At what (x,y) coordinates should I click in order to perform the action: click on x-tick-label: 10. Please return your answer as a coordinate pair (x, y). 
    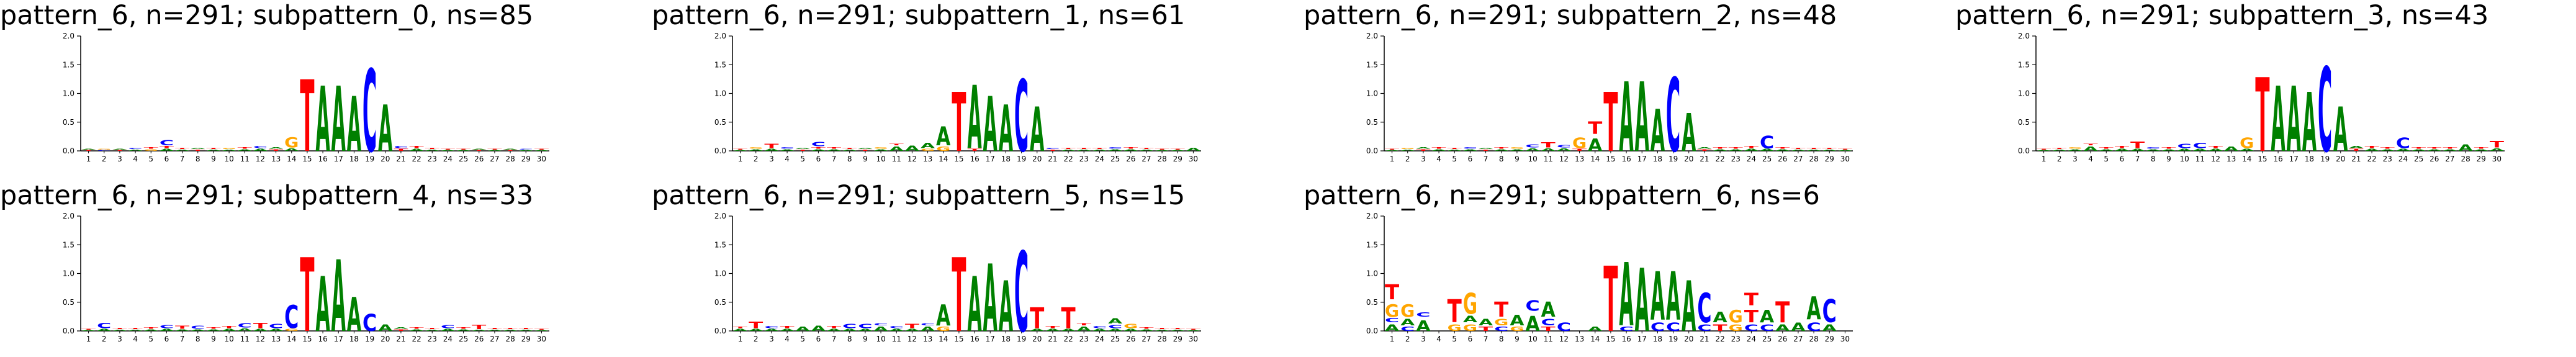
    Looking at the image, I should click on (1532, 159).